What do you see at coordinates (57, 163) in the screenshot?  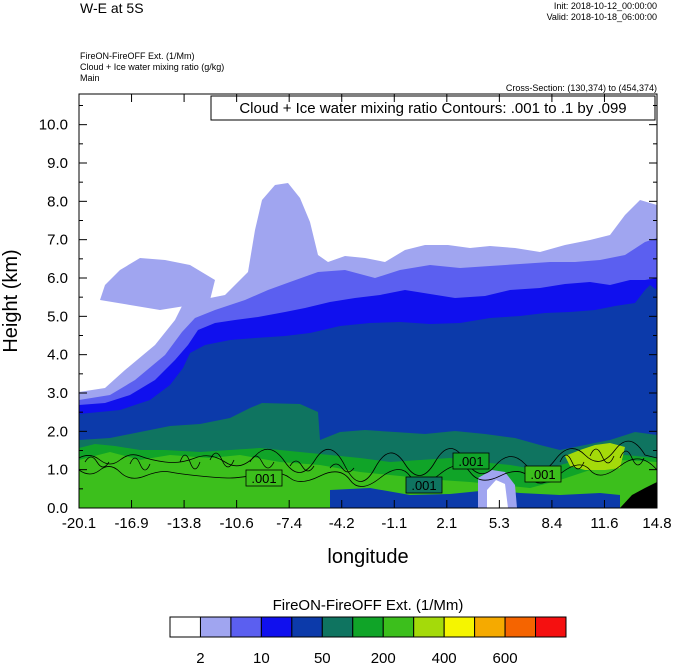 I see `y-tick-label: 9.0` at bounding box center [57, 163].